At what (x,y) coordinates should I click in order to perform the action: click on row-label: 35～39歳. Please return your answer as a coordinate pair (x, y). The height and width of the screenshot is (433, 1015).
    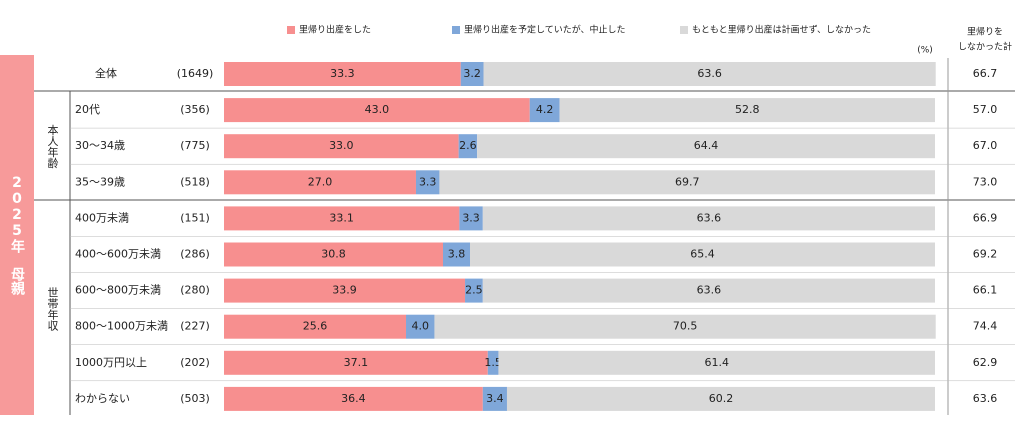
    Looking at the image, I should click on (100, 181).